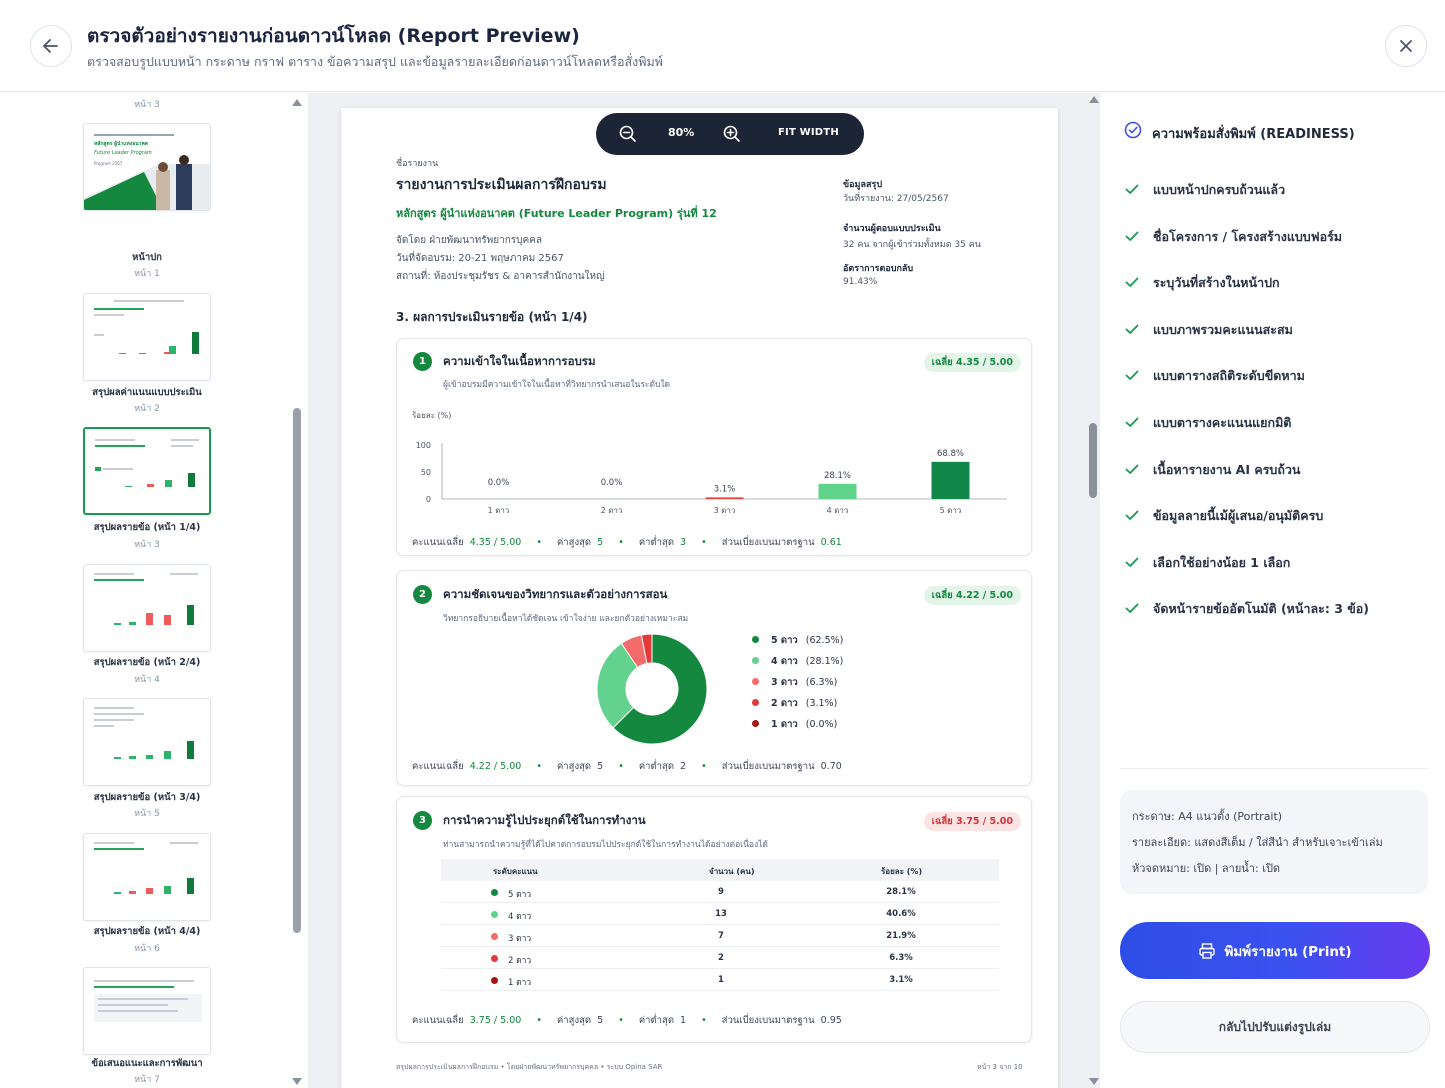 The width and height of the screenshot is (1445, 1088). I want to click on zoom-out-button, so click(628, 134).